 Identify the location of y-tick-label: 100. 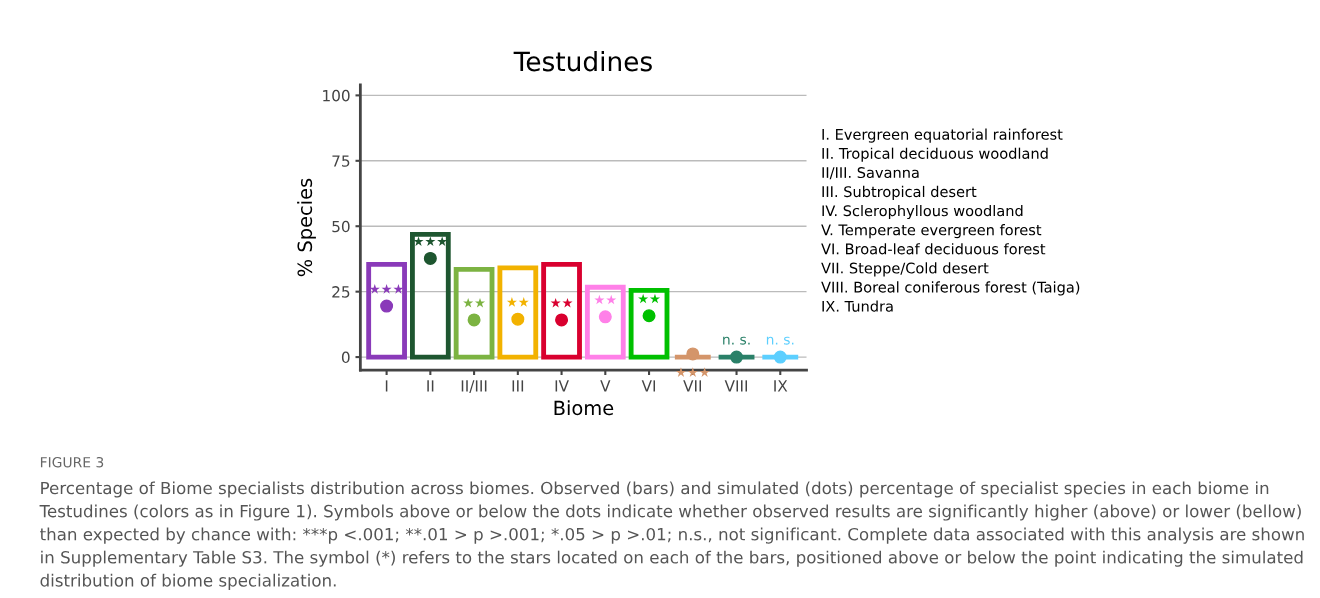
(336, 95).